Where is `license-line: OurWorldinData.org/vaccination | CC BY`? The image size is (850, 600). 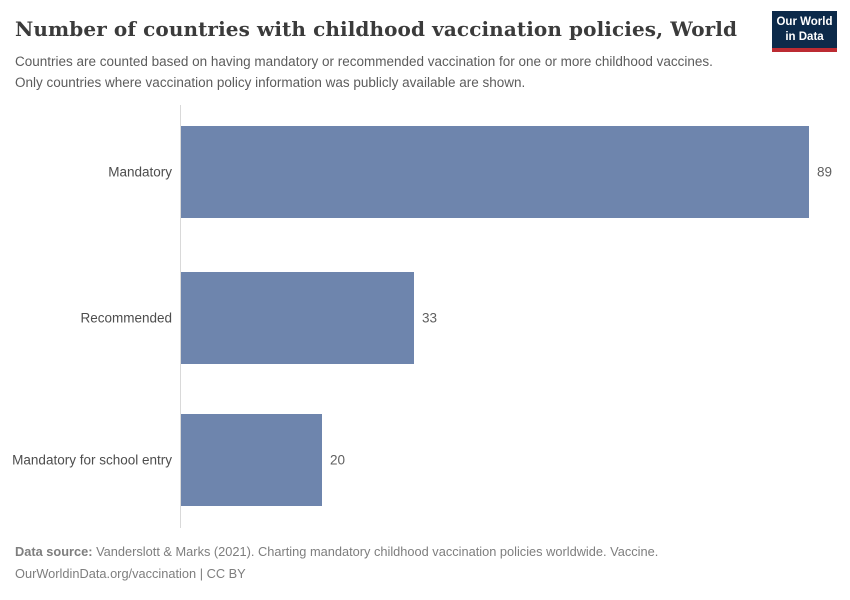 license-line: OurWorldinData.org/vaccination | CC BY is located at coordinates (130, 573).